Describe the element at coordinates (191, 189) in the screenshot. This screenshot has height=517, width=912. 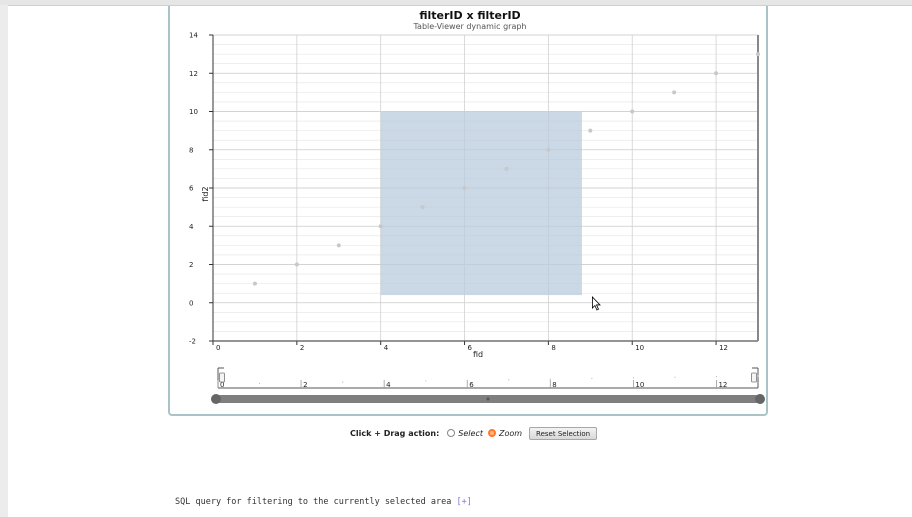
I see `y-tick-label: 6` at that location.